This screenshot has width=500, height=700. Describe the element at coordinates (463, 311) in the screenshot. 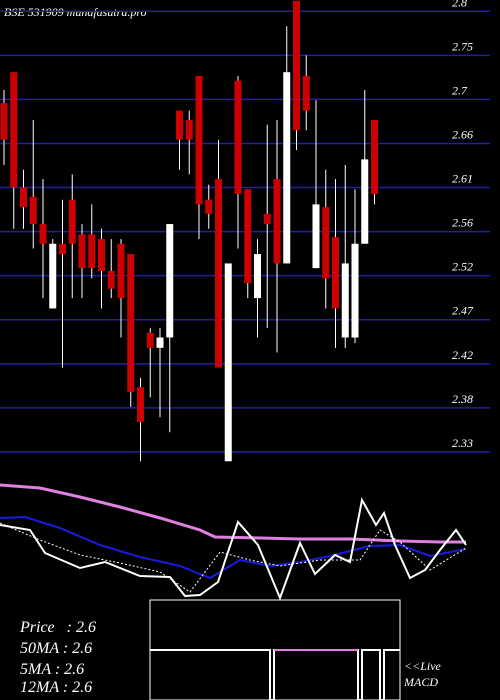

I see `y-tick-label: 2.47` at that location.